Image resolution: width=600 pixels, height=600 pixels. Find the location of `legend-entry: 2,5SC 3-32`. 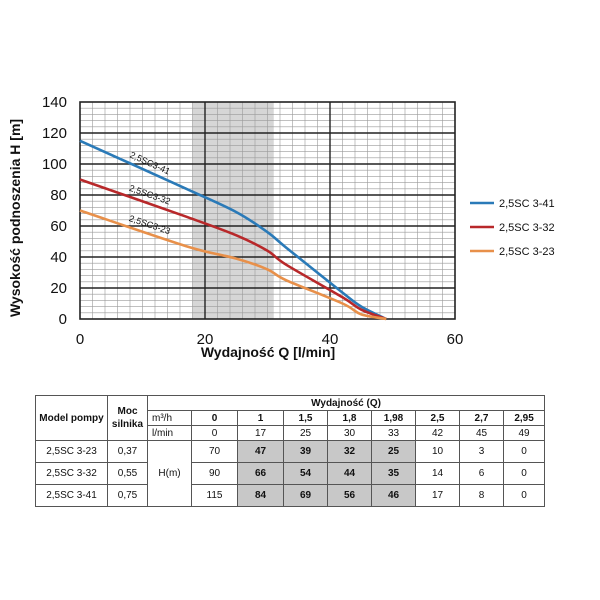

legend-entry: 2,5SC 3-32 is located at coordinates (527, 228).